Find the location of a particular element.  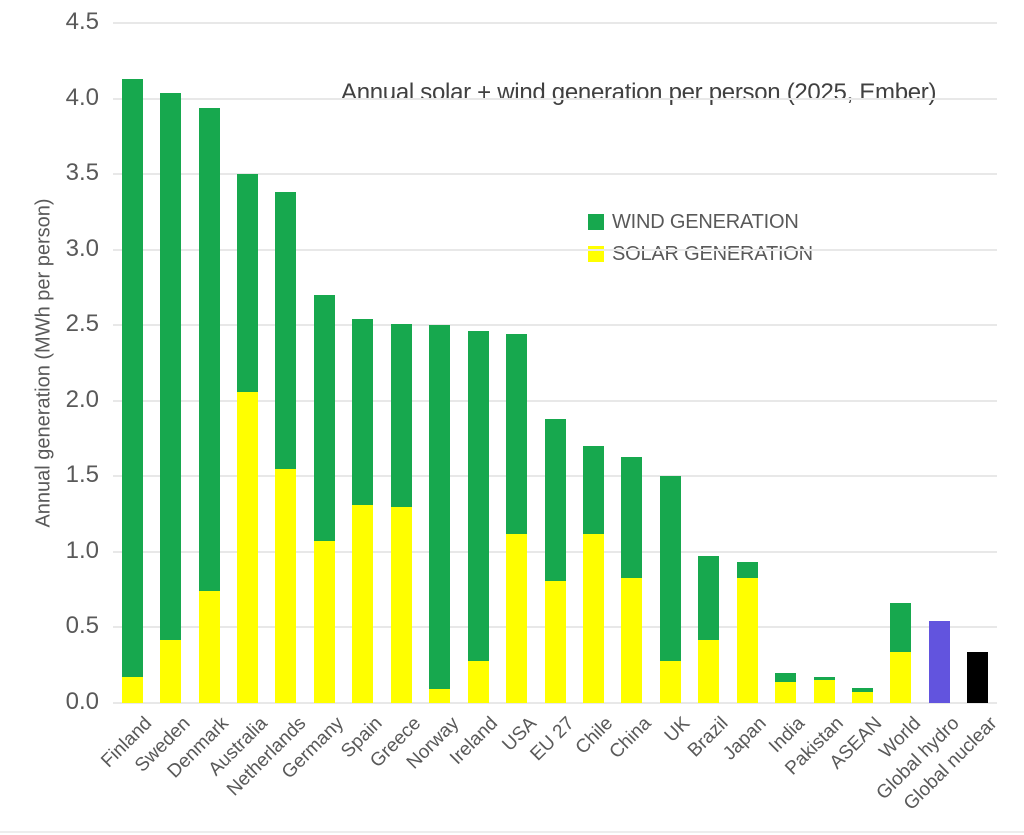

x-axis-label: China is located at coordinates (630, 738).